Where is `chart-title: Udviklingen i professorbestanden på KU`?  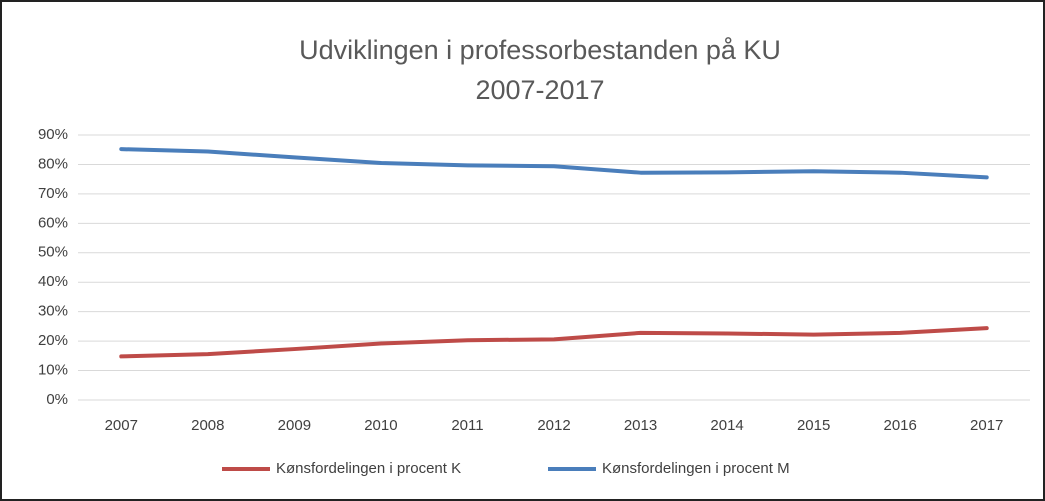
chart-title: Udviklingen i professorbestanden på KU is located at coordinates (540, 50).